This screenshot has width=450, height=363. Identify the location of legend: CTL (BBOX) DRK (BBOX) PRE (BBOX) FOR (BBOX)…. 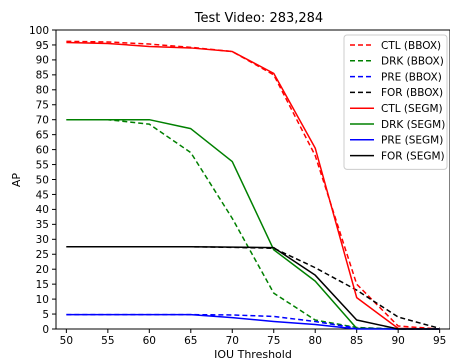
(395, 102).